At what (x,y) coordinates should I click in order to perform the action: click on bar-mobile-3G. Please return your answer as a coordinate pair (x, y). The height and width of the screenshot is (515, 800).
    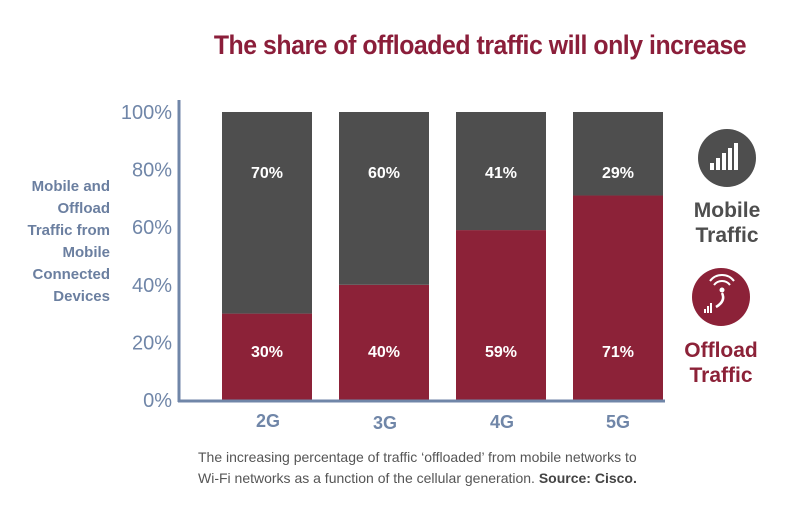
    Looking at the image, I should click on (384, 198).